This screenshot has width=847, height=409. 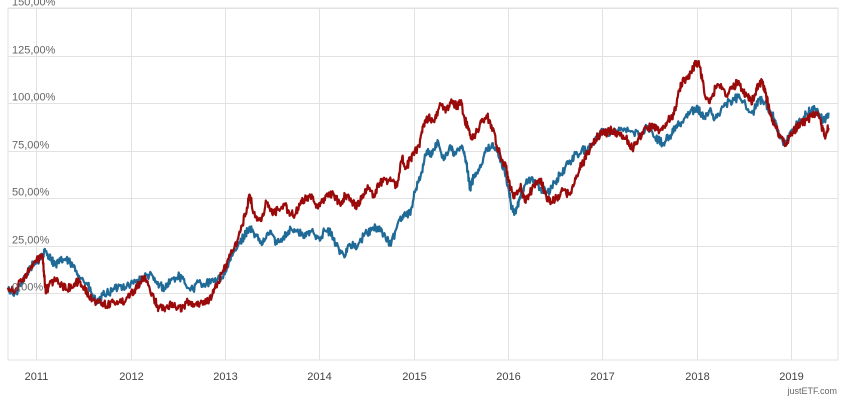 What do you see at coordinates (811, 391) in the screenshot?
I see `credit-label: justETF.com` at bounding box center [811, 391].